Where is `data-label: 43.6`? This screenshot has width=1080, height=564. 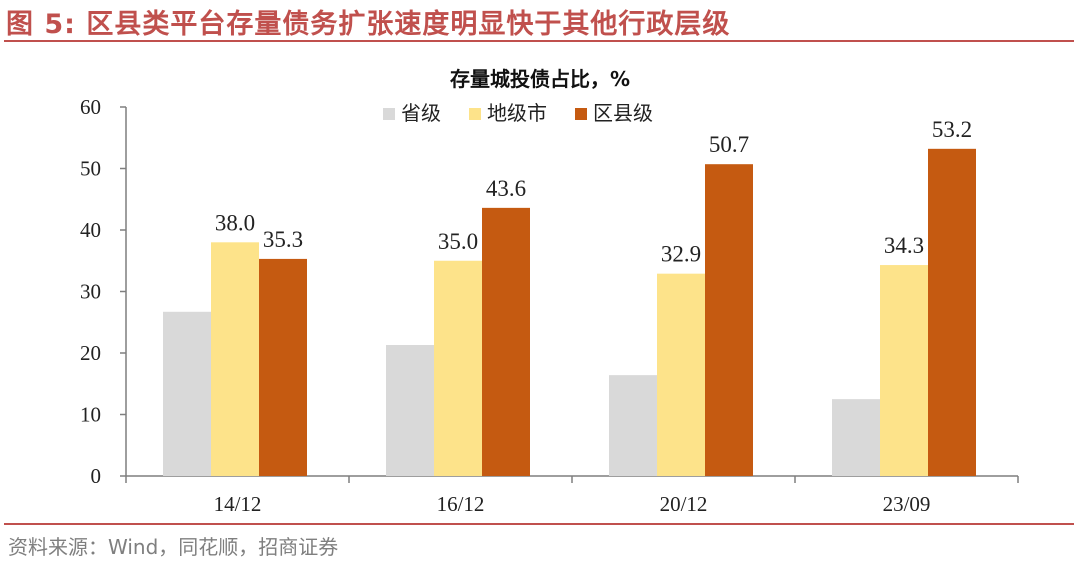 data-label: 43.6 is located at coordinates (506, 188).